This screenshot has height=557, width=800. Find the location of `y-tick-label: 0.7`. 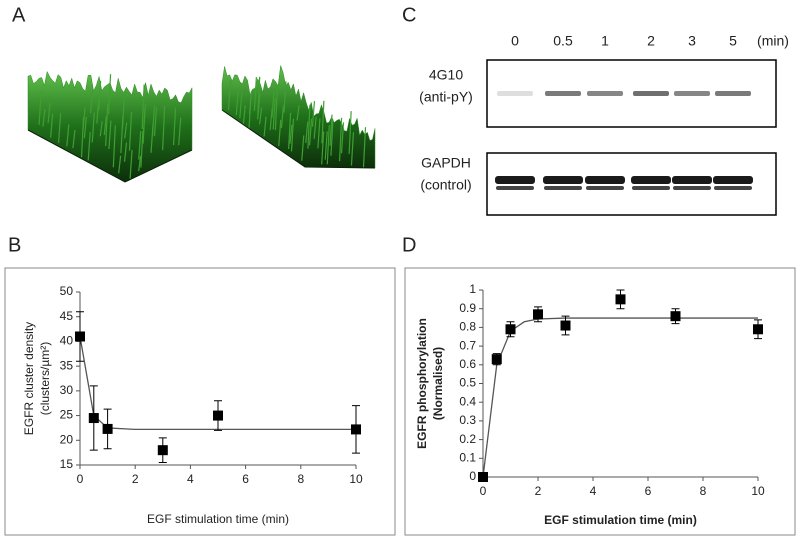

y-tick-label: 0.7 is located at coordinates (467, 345).